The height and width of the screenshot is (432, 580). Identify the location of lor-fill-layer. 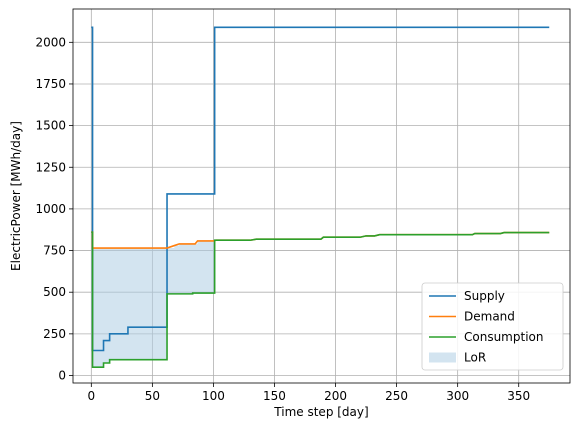
(153, 304).